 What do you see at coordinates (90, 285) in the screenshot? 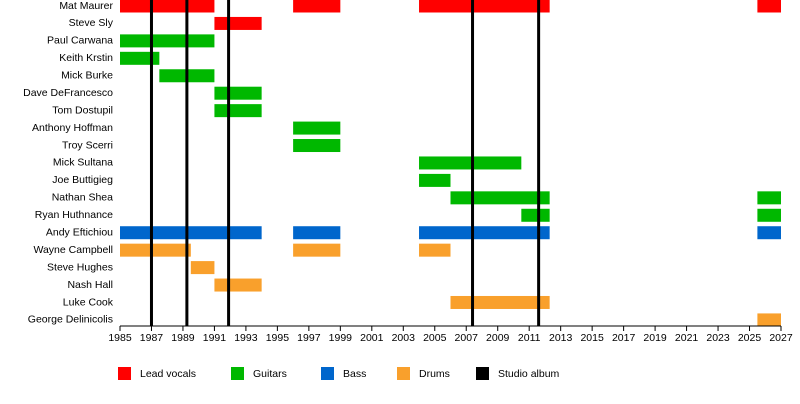
I see `member-label: Nash Hall` at bounding box center [90, 285].